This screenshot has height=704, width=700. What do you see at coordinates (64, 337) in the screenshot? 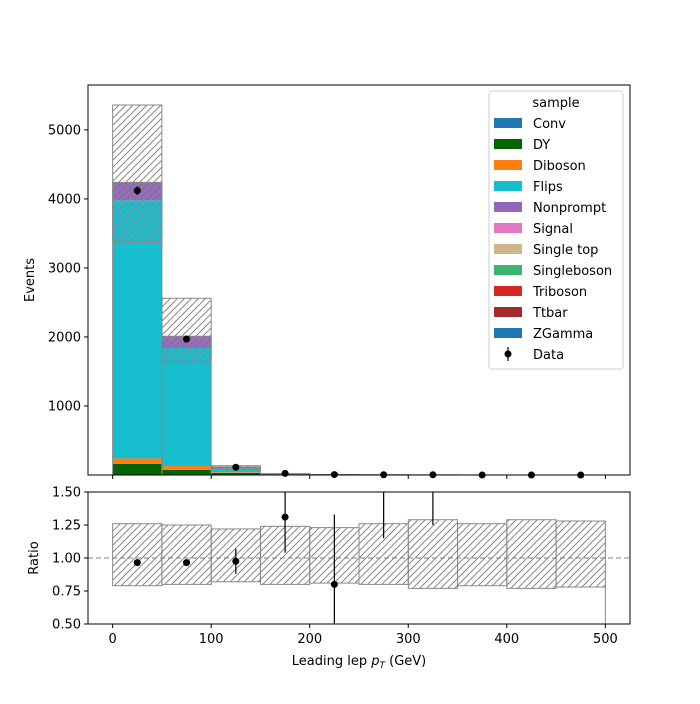
I see `y-tick-label-top-2000: 2000` at bounding box center [64, 337].